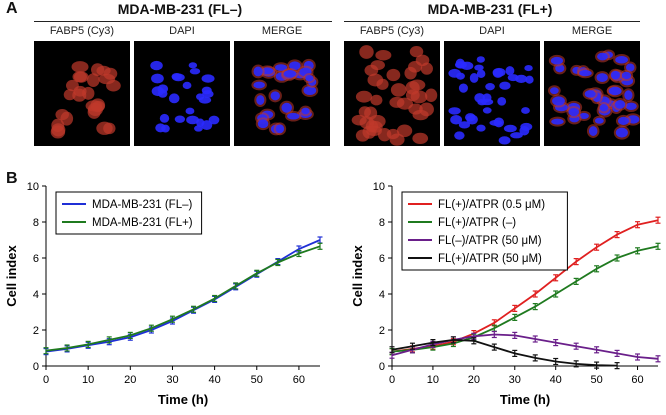  What do you see at coordinates (392, 380) in the screenshot?
I see `x-tick-label: 0` at bounding box center [392, 380].